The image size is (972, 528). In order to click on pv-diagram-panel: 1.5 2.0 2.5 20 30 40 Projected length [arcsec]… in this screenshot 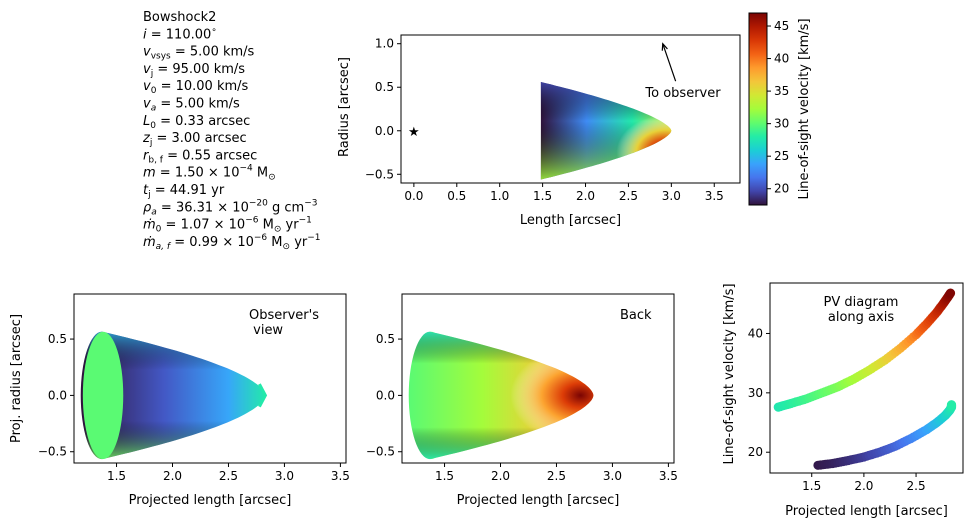, I will do `click(843, 400)`.